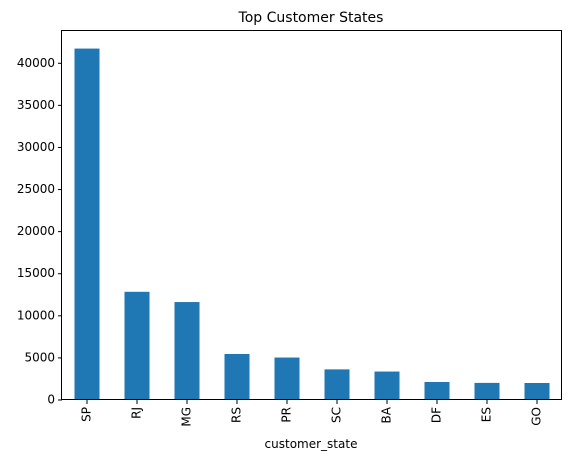  Describe the element at coordinates (87, 224) in the screenshot. I see `bar-sp` at that location.